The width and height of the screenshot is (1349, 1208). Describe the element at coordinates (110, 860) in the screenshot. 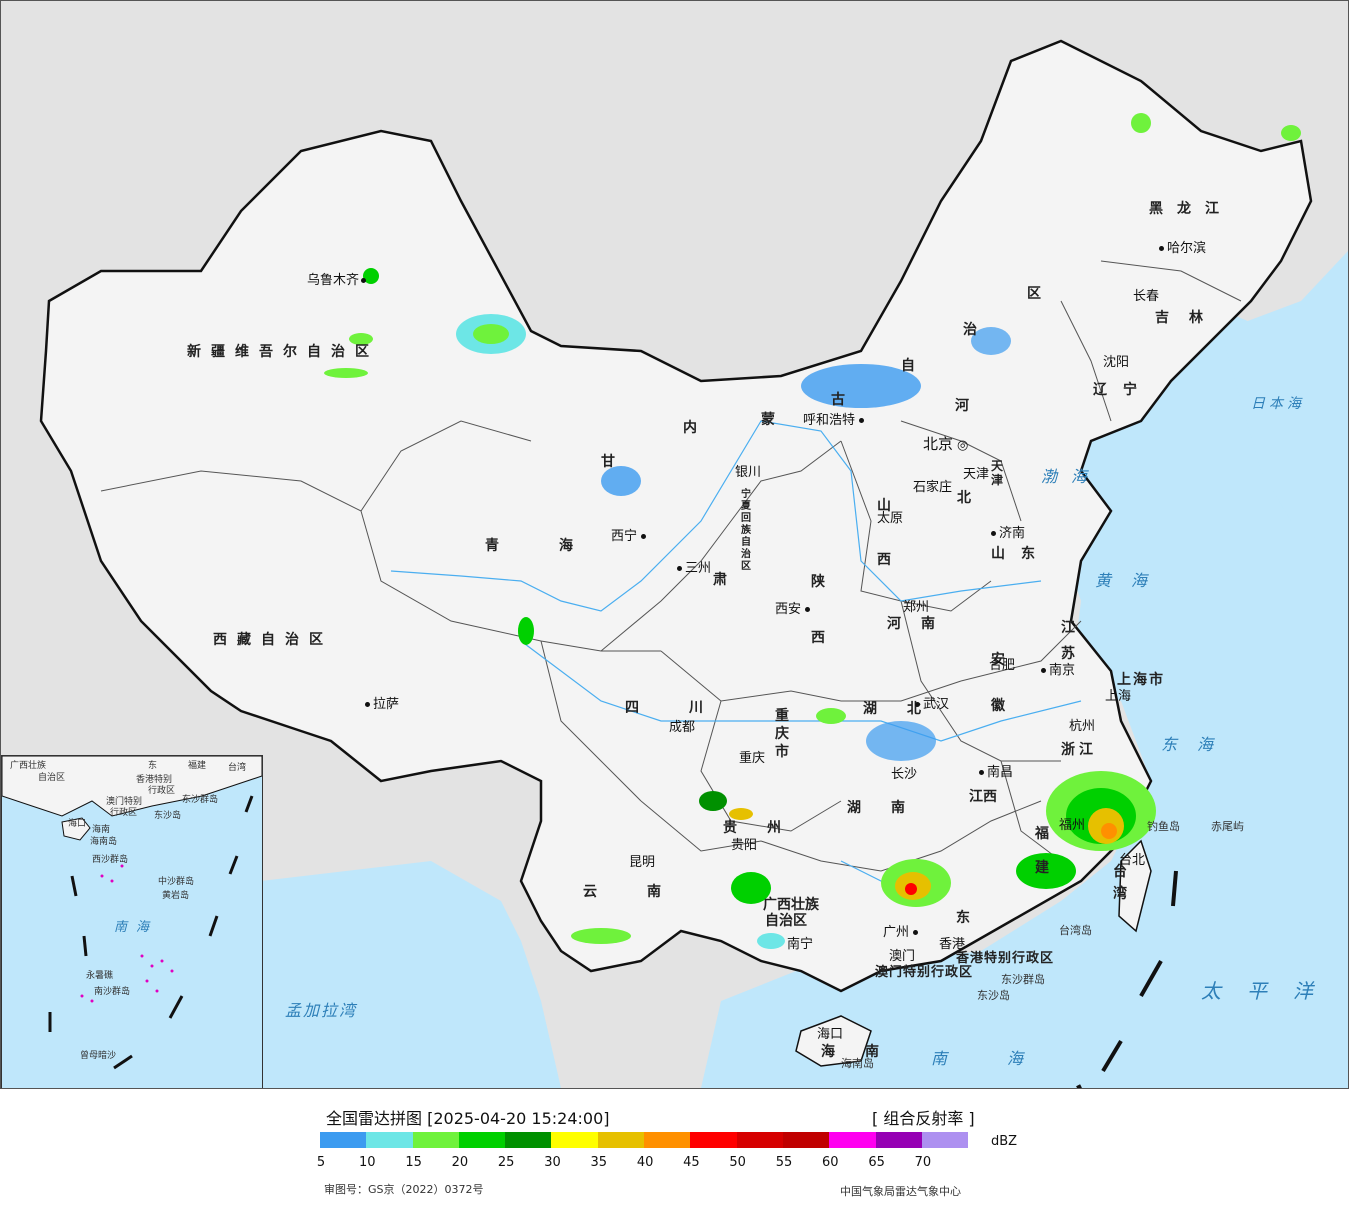

I see `inset-label-14: 西沙群岛` at that location.